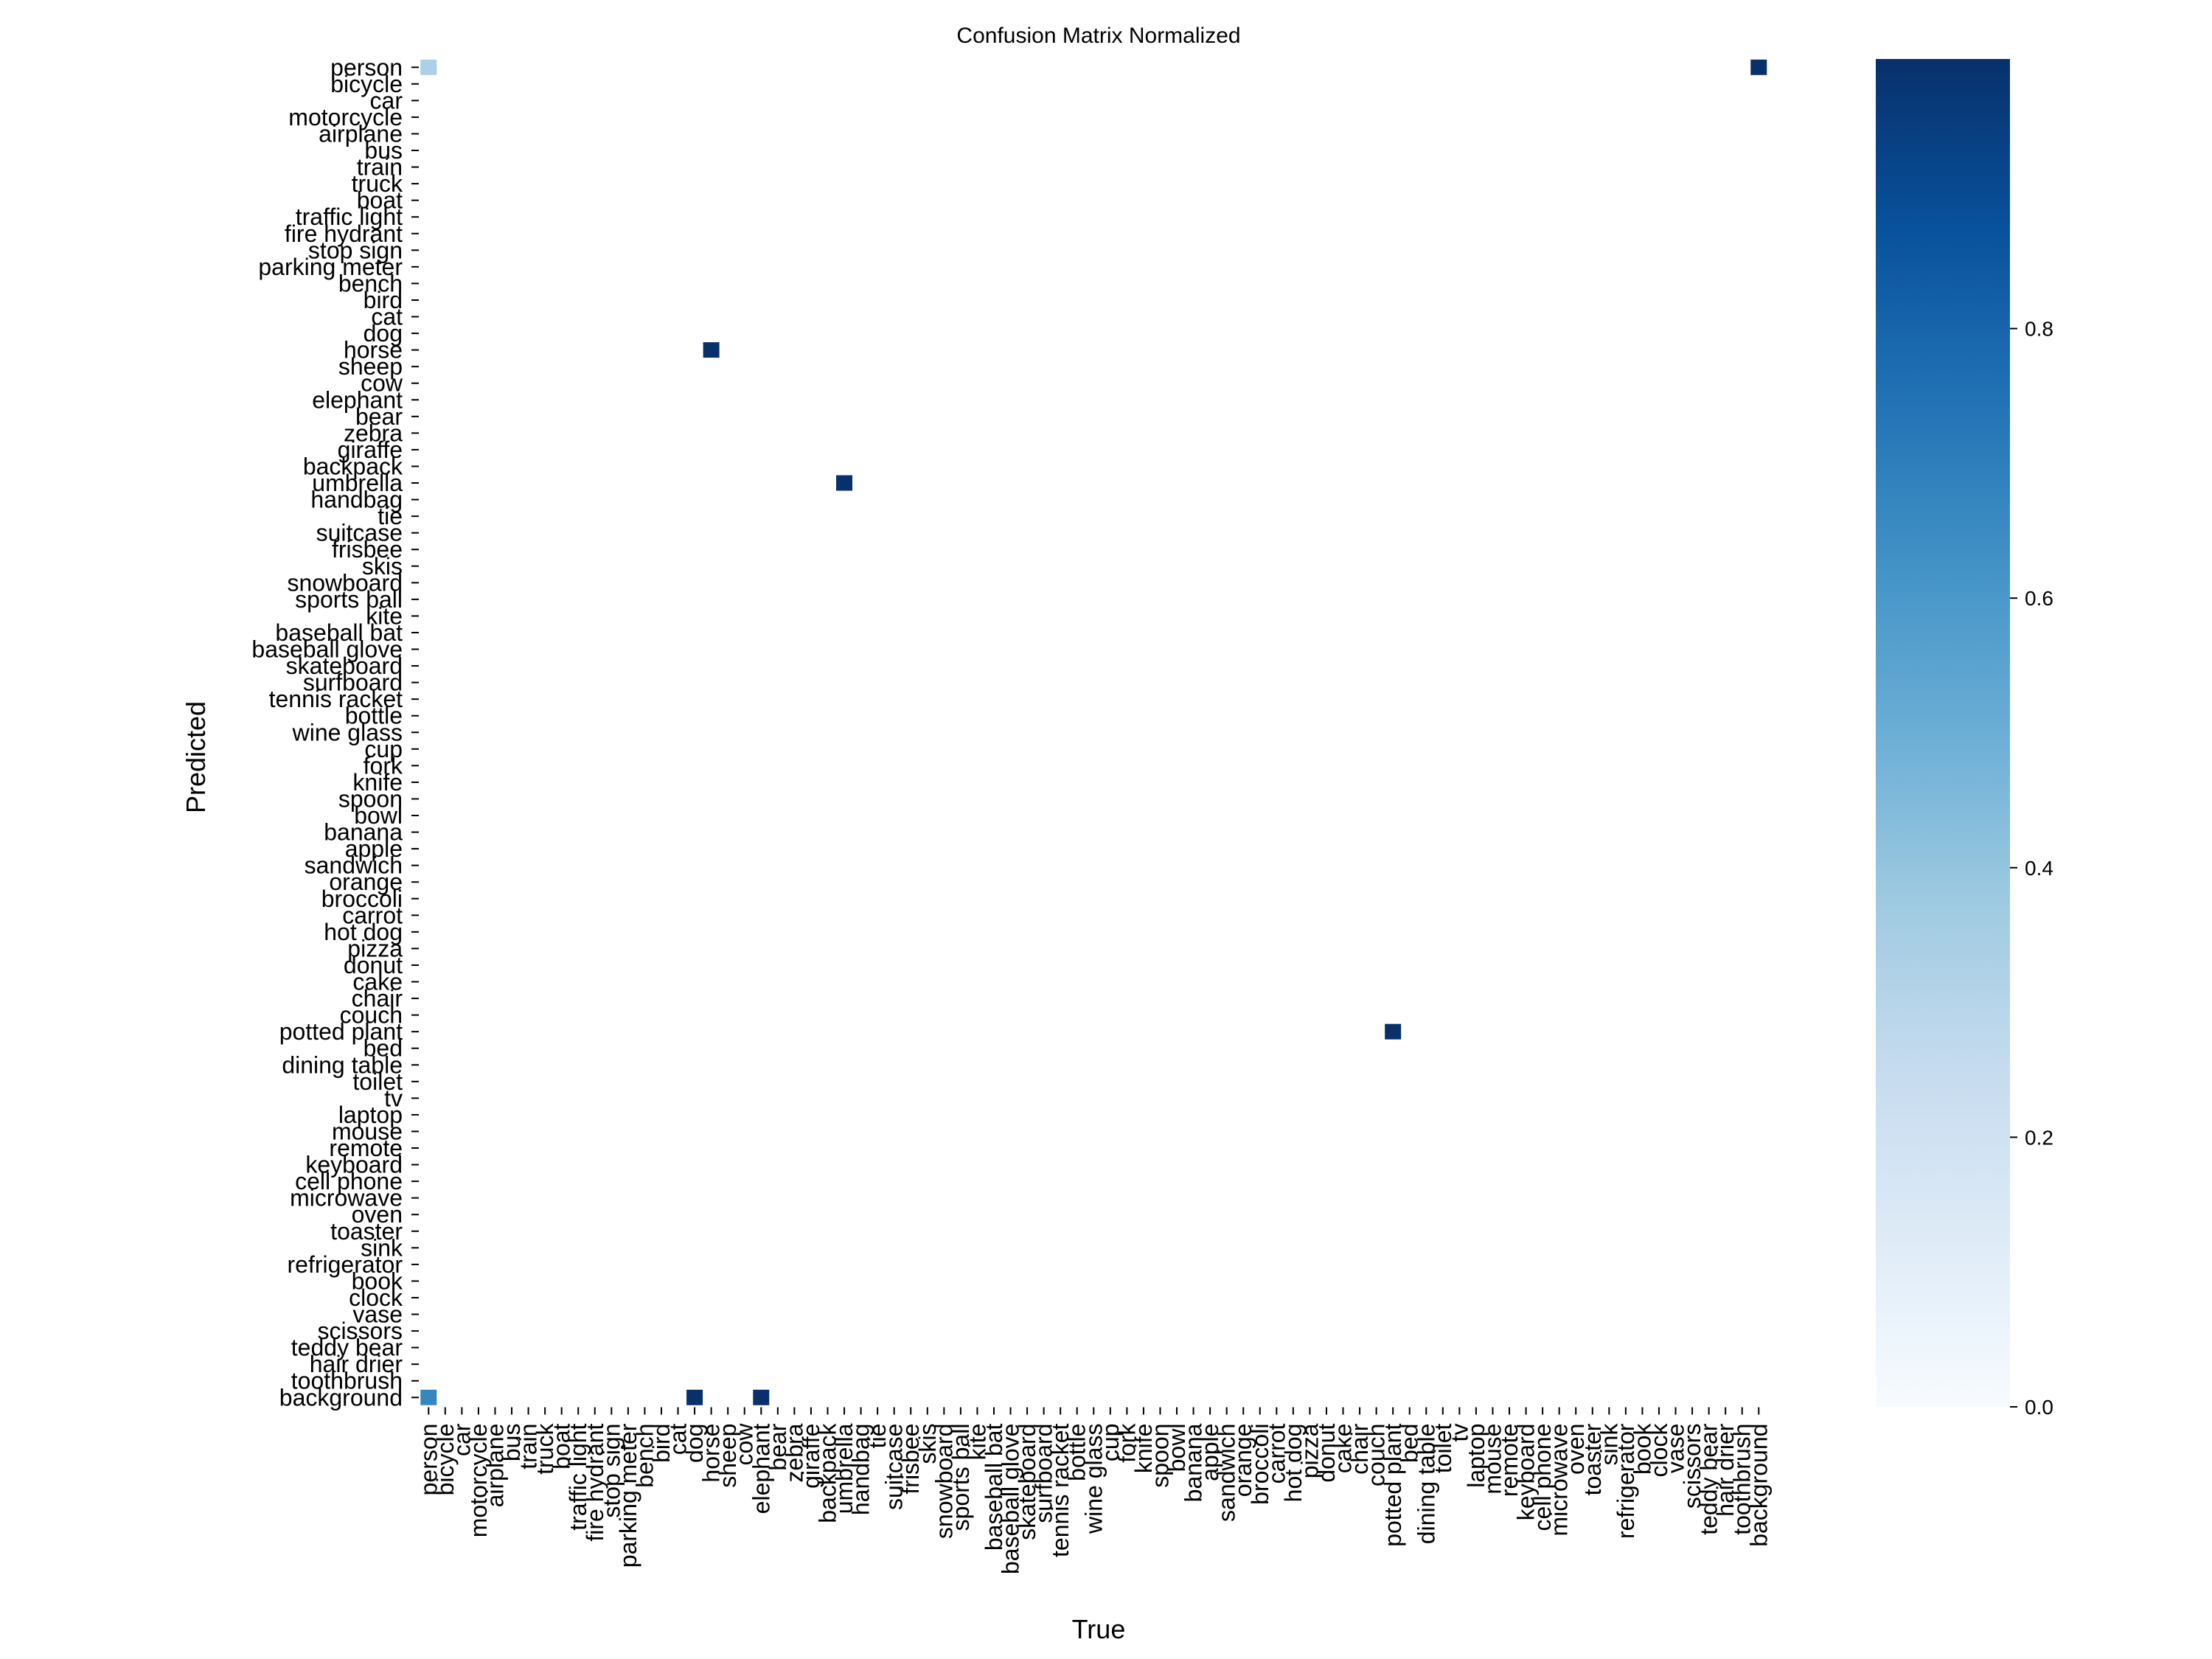  Describe the element at coordinates (336, 699) in the screenshot. I see `y-tick-label: tennis racket` at that location.